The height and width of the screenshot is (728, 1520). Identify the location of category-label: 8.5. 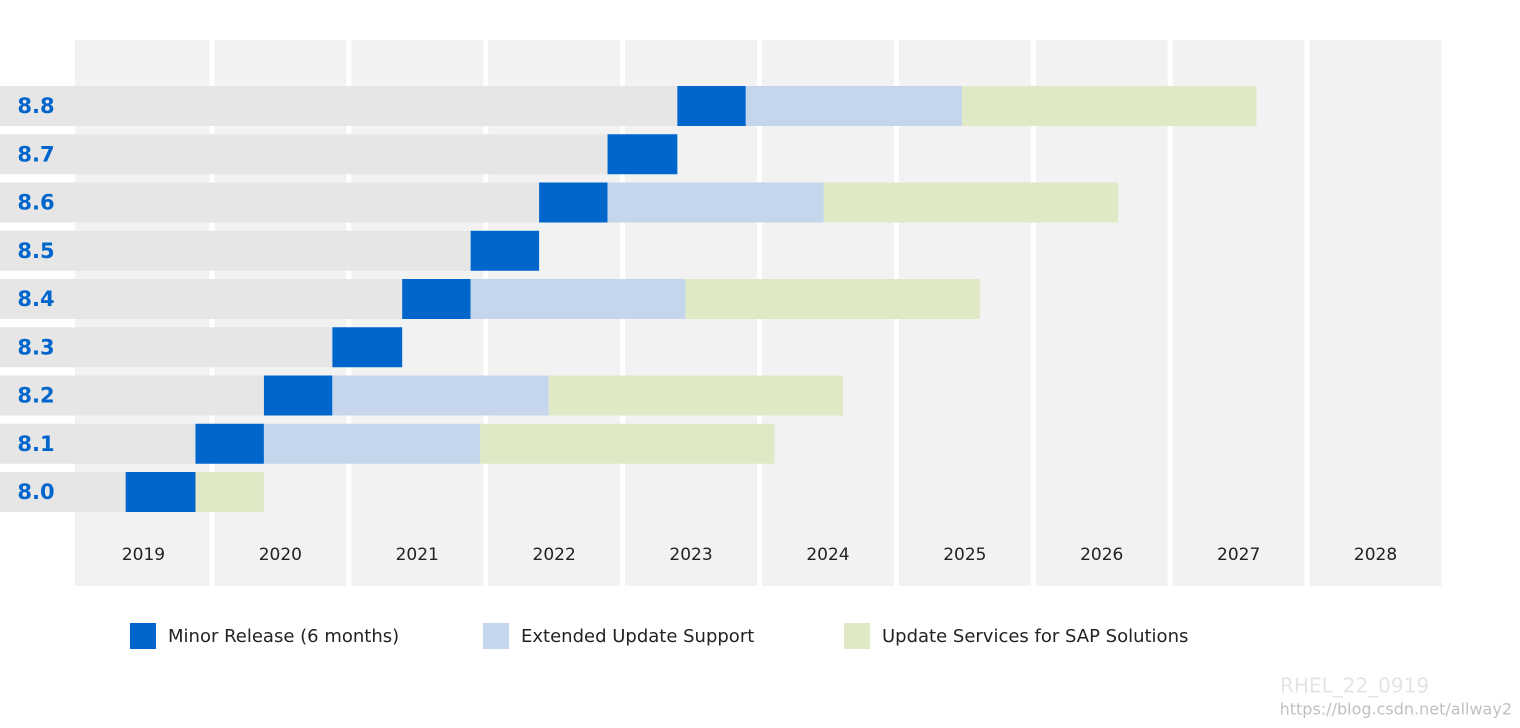
(35, 251).